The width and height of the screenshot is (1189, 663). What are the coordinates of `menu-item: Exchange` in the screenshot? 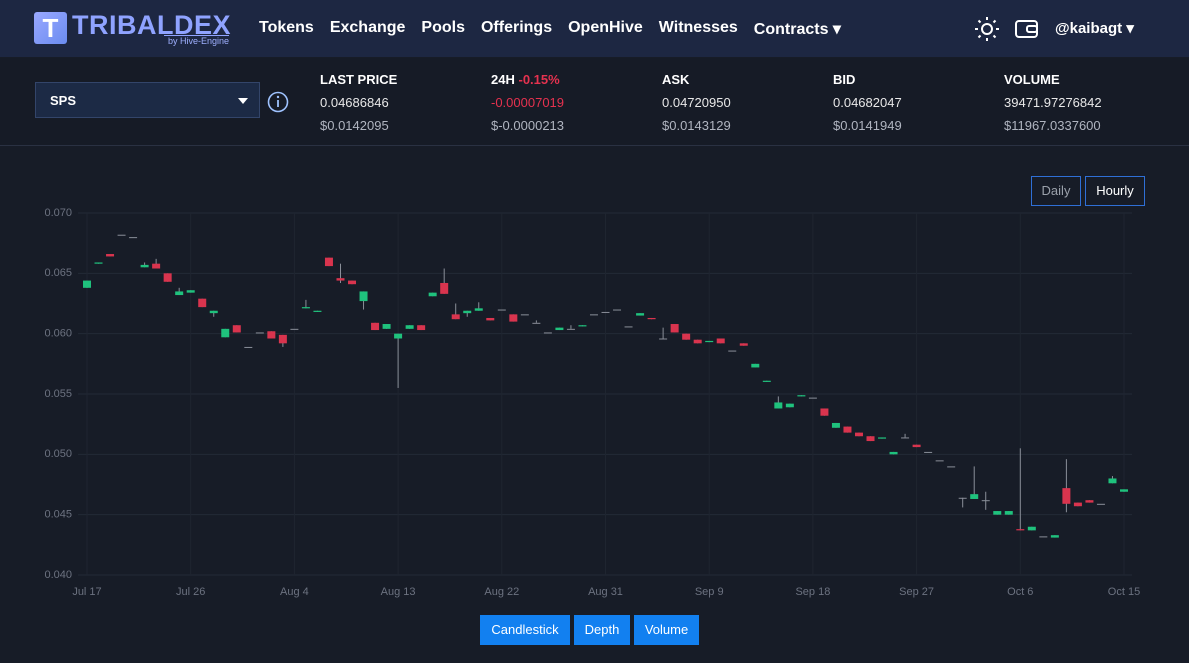 It's located at (367, 27).